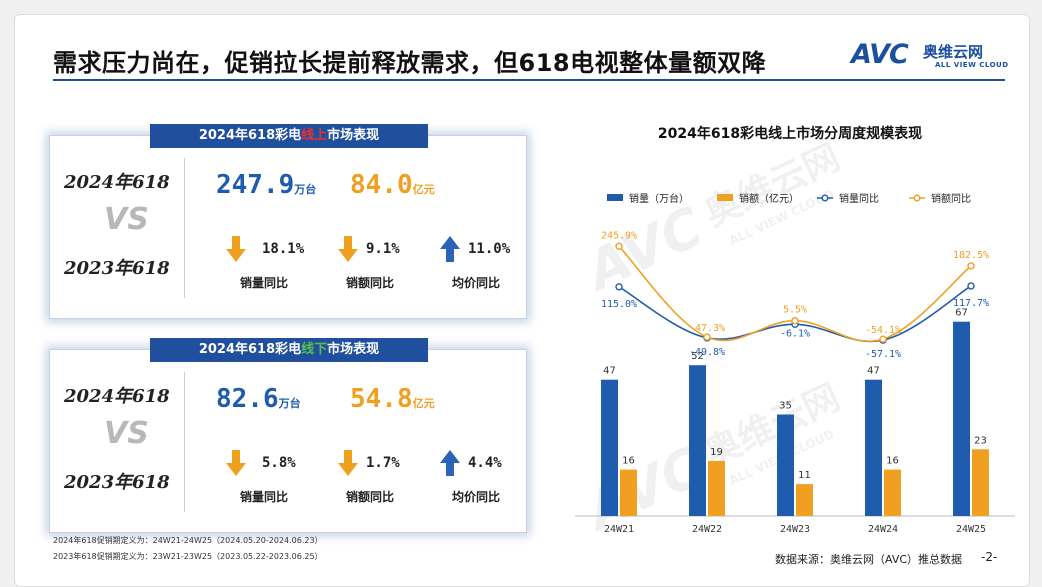 This screenshot has width=1042, height=587. What do you see at coordinates (392, 399) in the screenshot?
I see `offline-amount: 54.8亿元` at bounding box center [392, 399].